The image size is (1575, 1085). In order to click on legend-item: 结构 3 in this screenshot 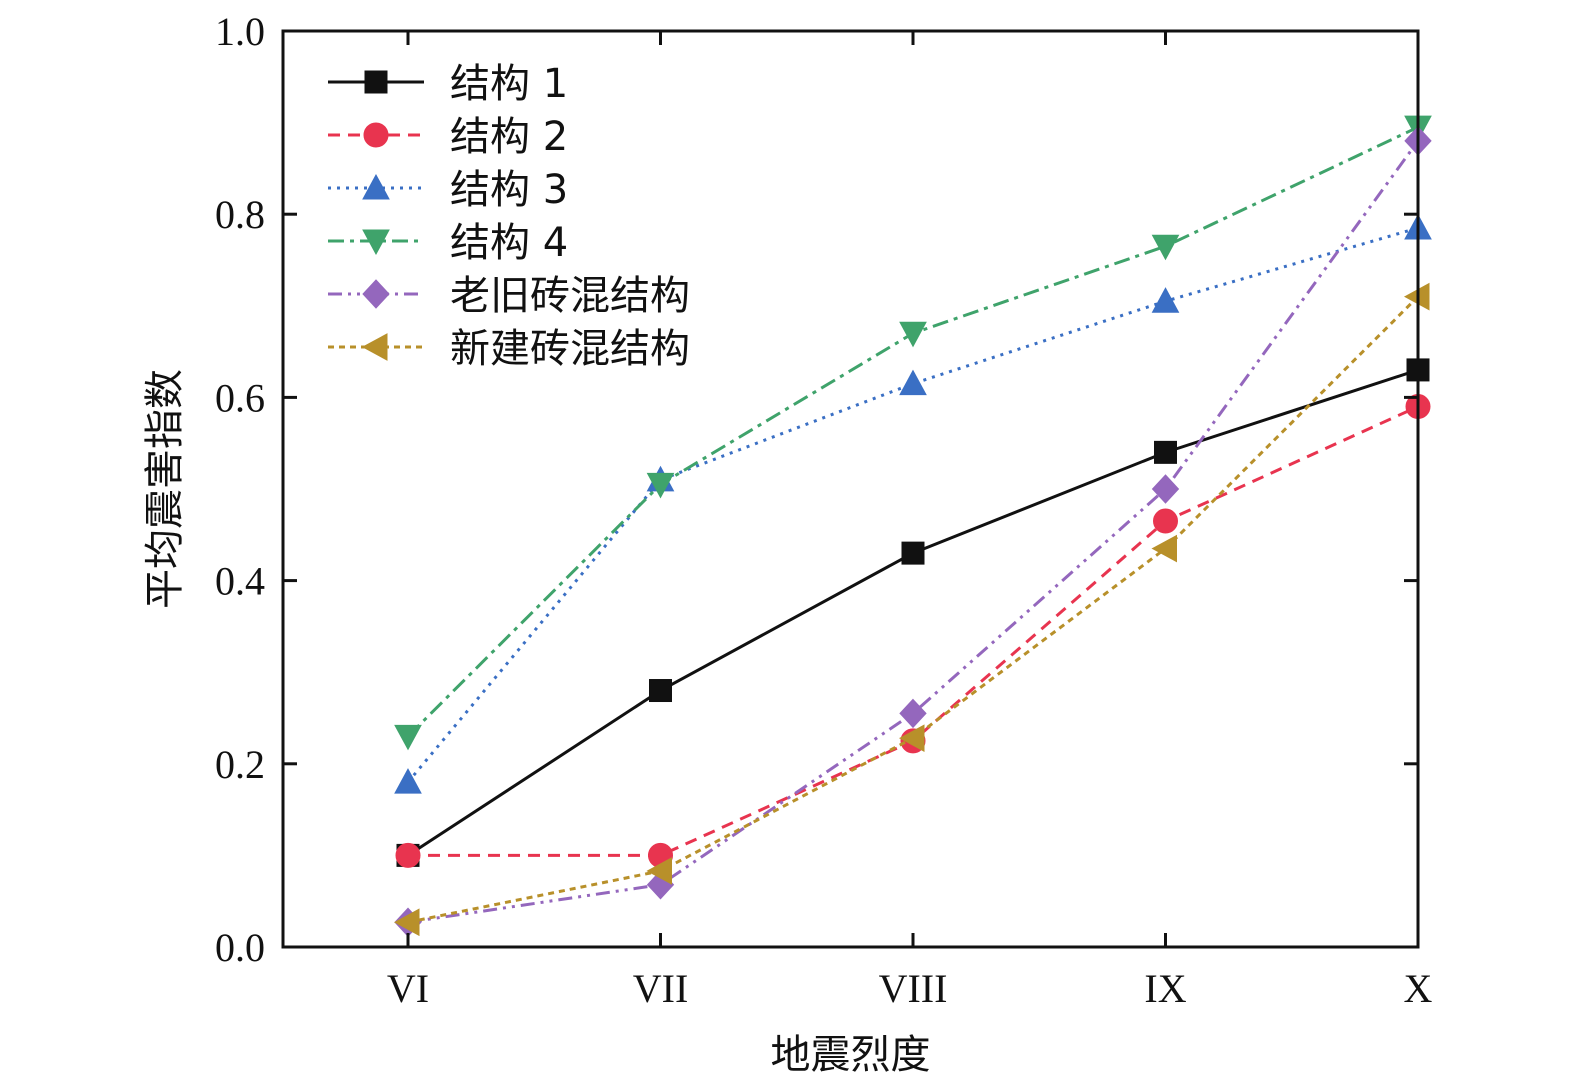, I will do `click(448, 190)`.